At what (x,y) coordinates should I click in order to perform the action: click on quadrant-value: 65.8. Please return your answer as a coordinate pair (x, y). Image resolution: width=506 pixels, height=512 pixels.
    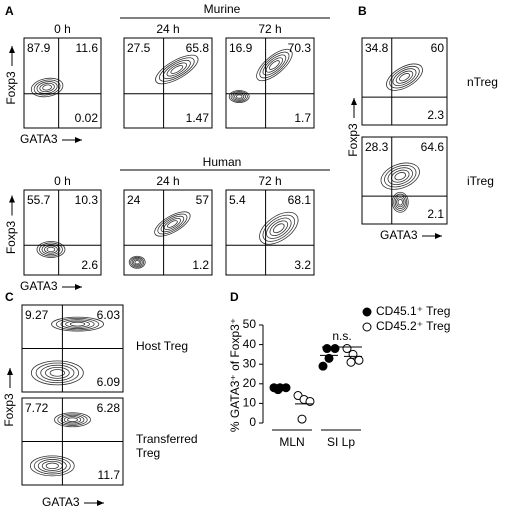
    Looking at the image, I should click on (198, 48).